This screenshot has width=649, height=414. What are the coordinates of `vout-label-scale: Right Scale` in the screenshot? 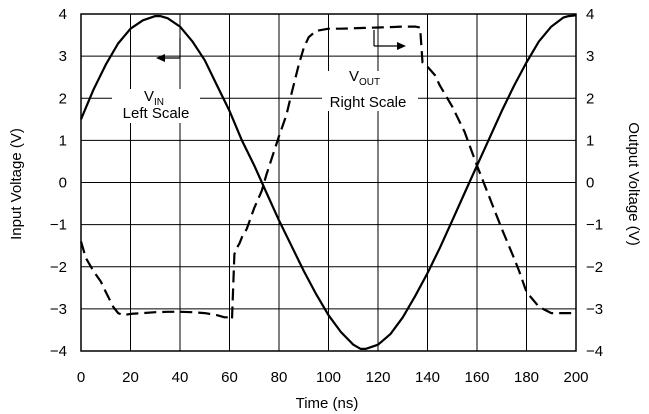 It's located at (368, 102).